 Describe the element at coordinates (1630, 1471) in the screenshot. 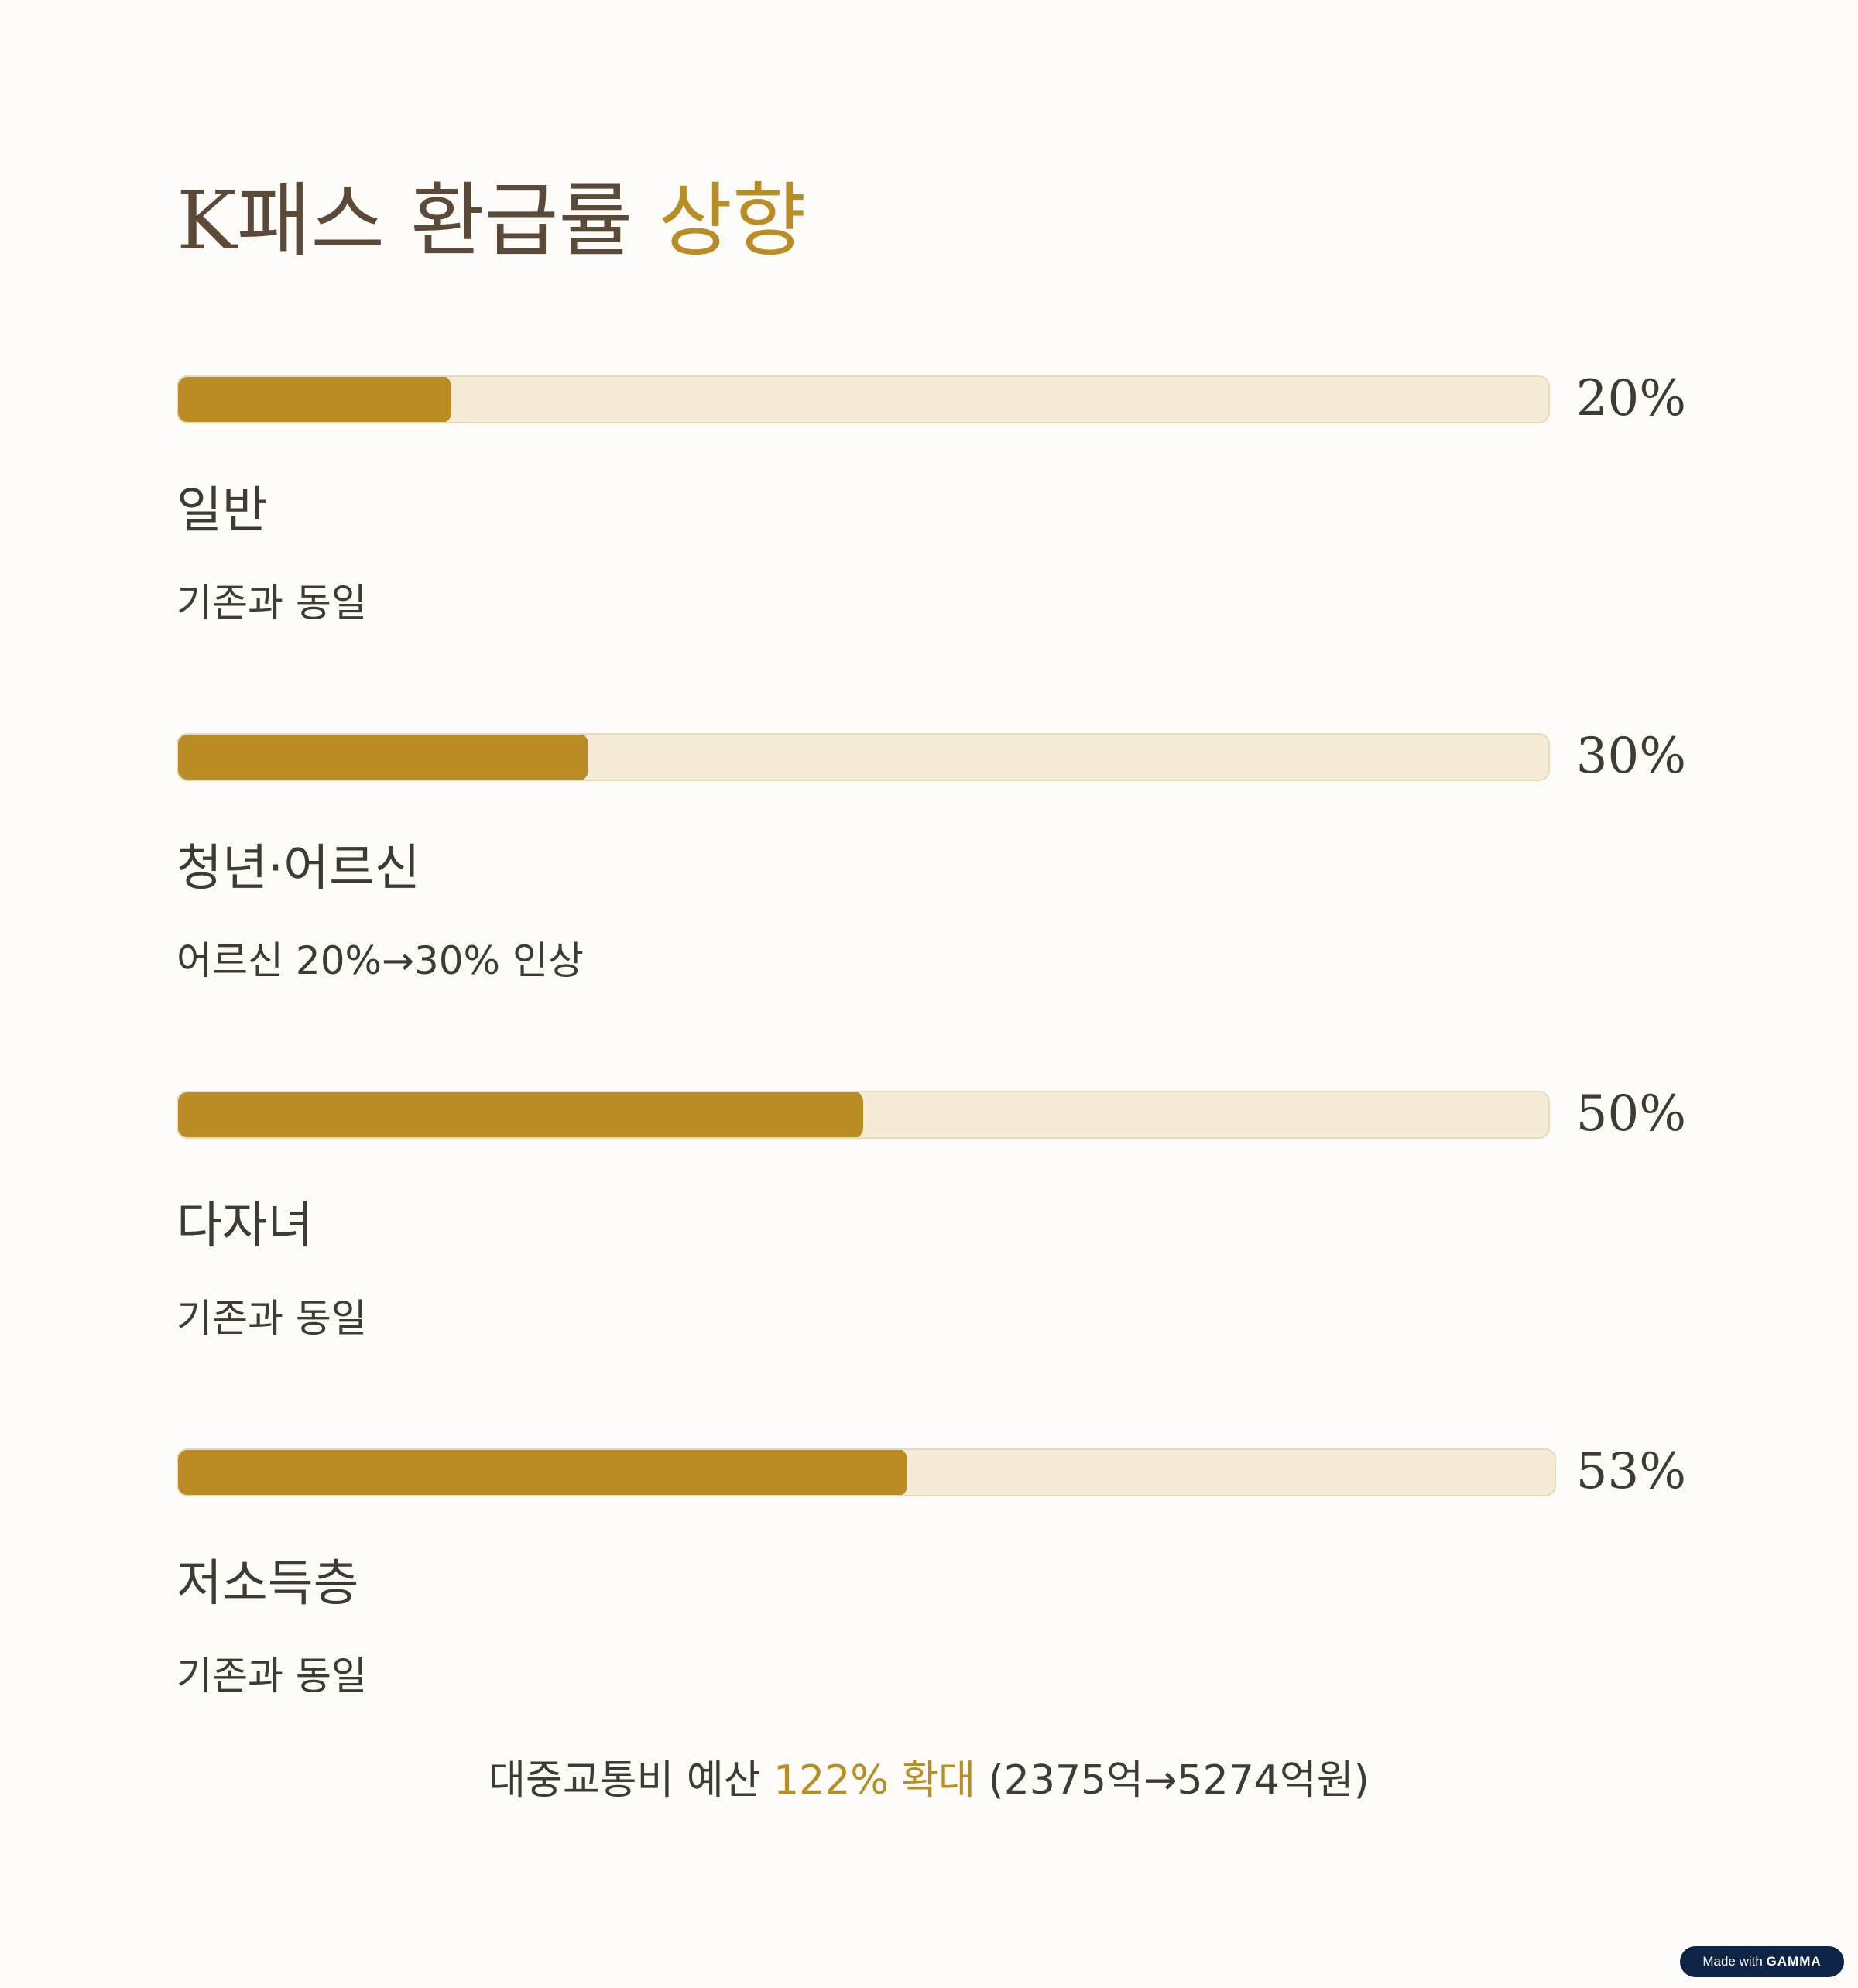

I see `percent-label: 53%` at that location.